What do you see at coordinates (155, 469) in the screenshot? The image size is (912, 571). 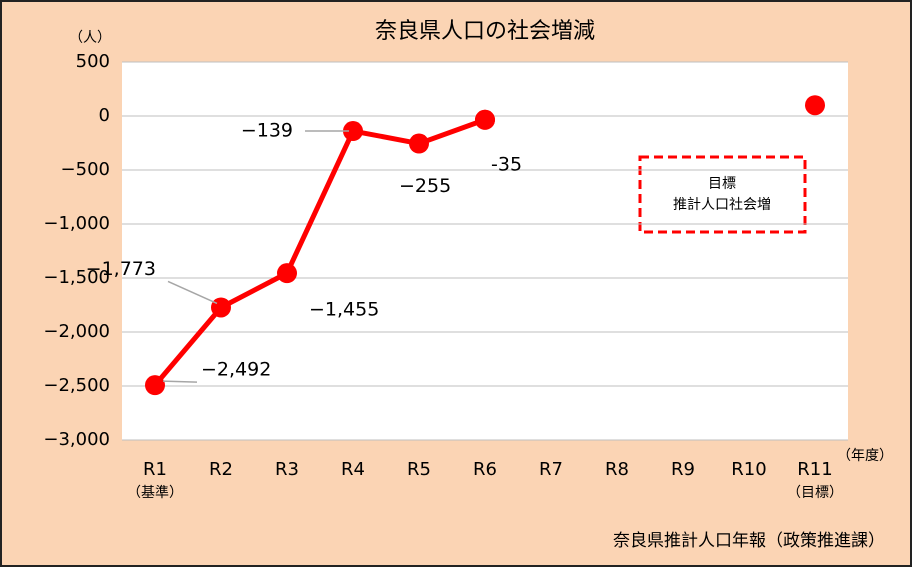 I see `x-tick-label: R1` at bounding box center [155, 469].